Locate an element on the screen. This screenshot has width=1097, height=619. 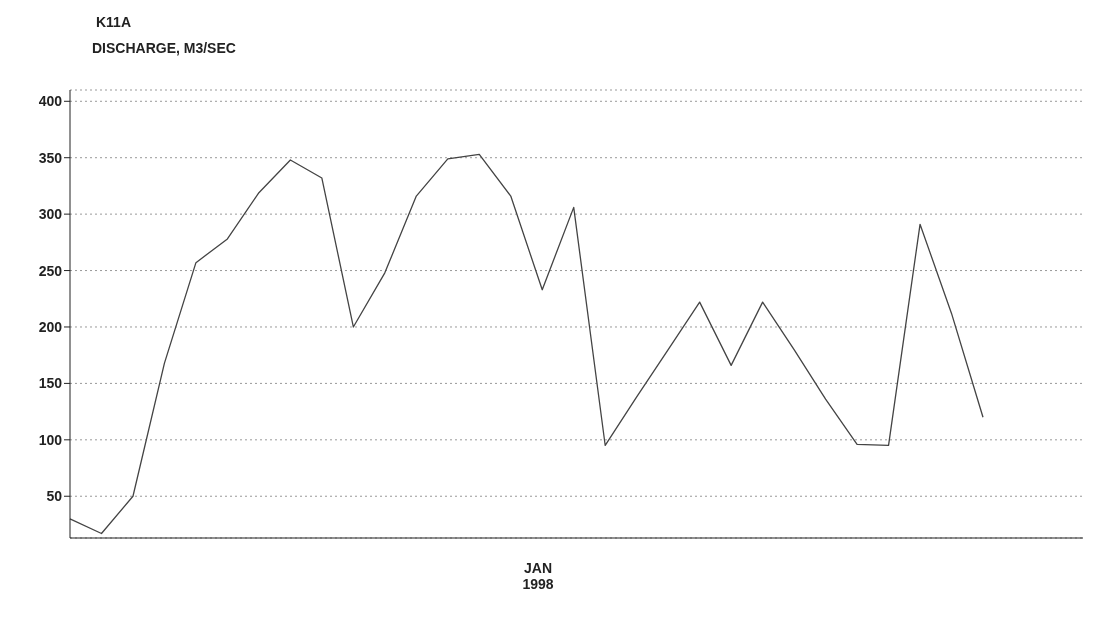
y-tick-label: 50 is located at coordinates (54, 496).